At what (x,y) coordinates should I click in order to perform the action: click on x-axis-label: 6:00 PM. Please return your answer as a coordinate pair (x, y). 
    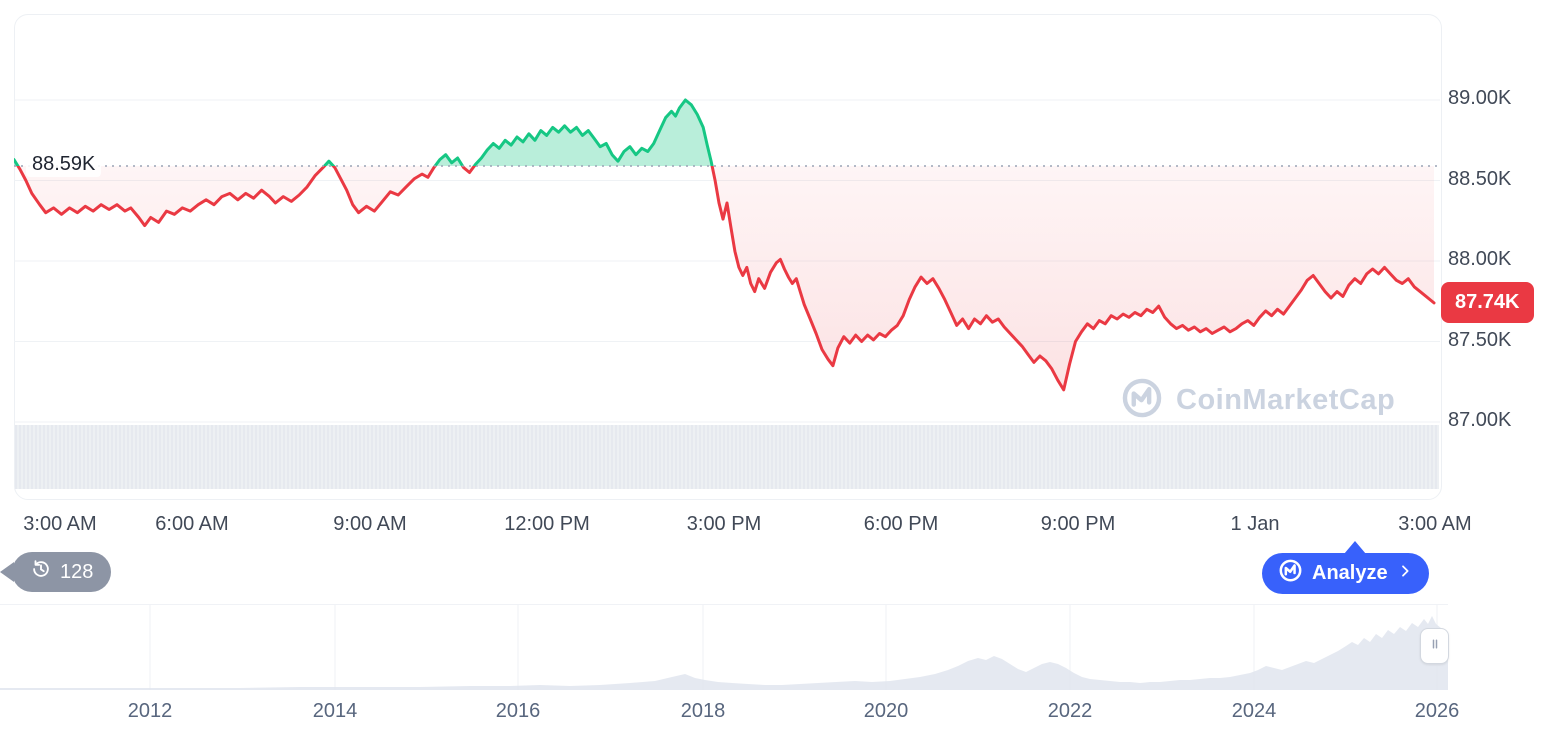
    Looking at the image, I should click on (901, 524).